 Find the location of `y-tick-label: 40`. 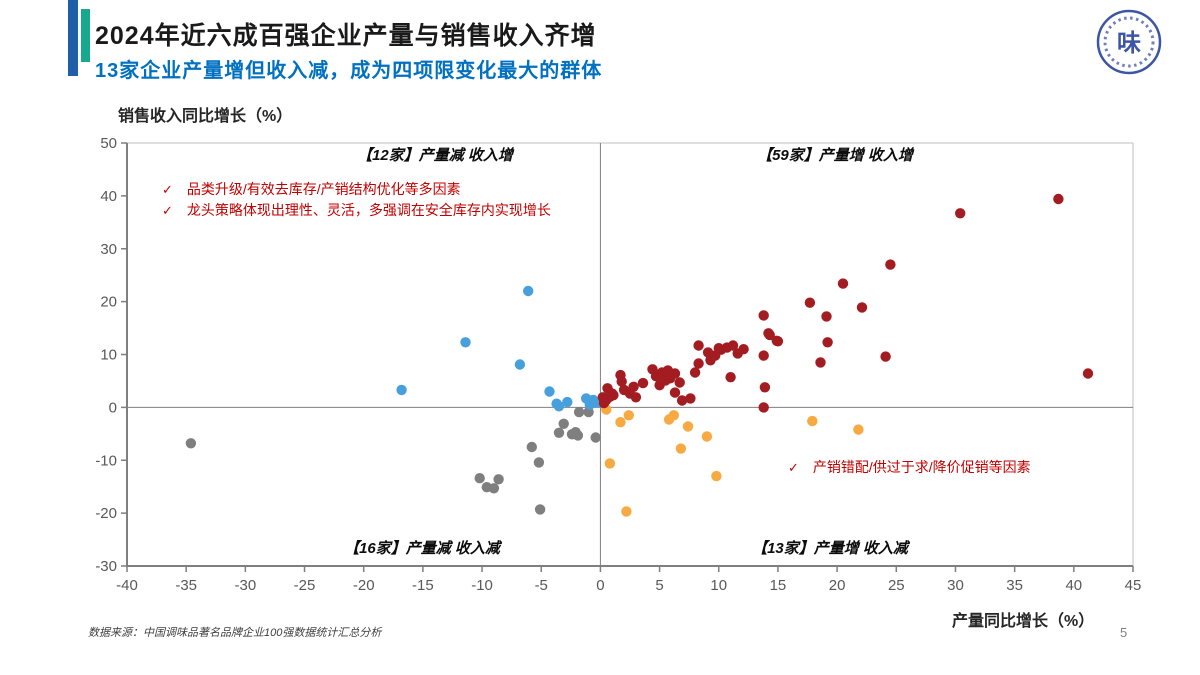

y-tick-label: 40 is located at coordinates (108, 196).